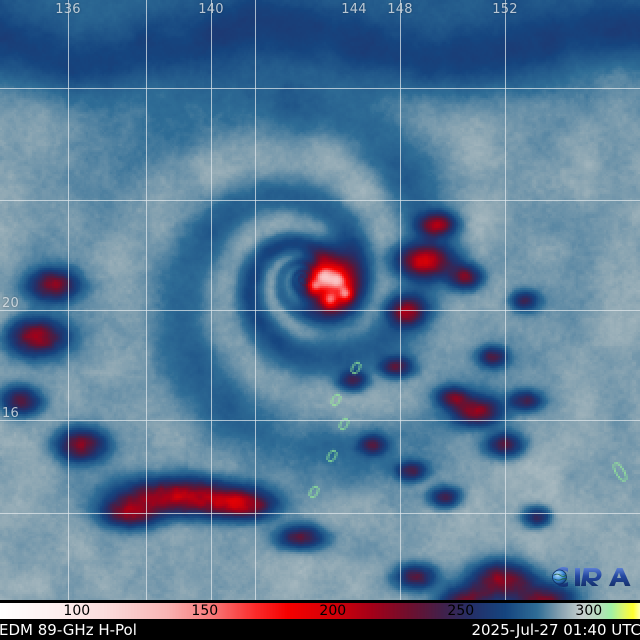 The height and width of the screenshot is (640, 640). Describe the element at coordinates (589, 611) in the screenshot. I see `colorbar-tick-300: 300` at that location.